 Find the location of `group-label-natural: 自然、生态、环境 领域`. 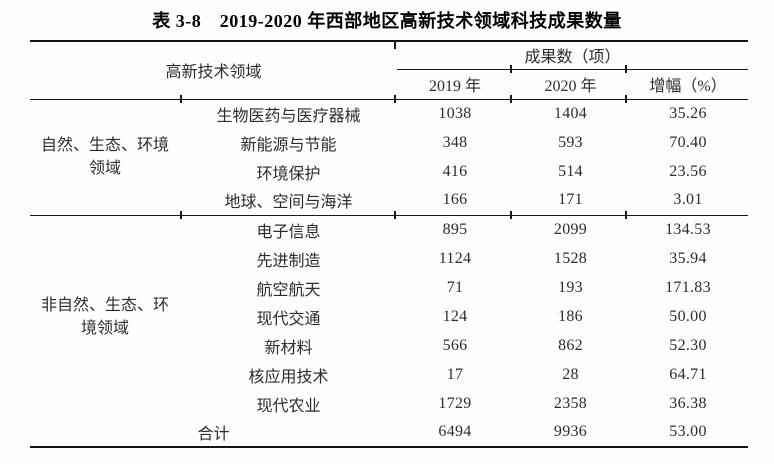

group-label-natural: 自然、生态、环境 领域 is located at coordinates (105, 157).